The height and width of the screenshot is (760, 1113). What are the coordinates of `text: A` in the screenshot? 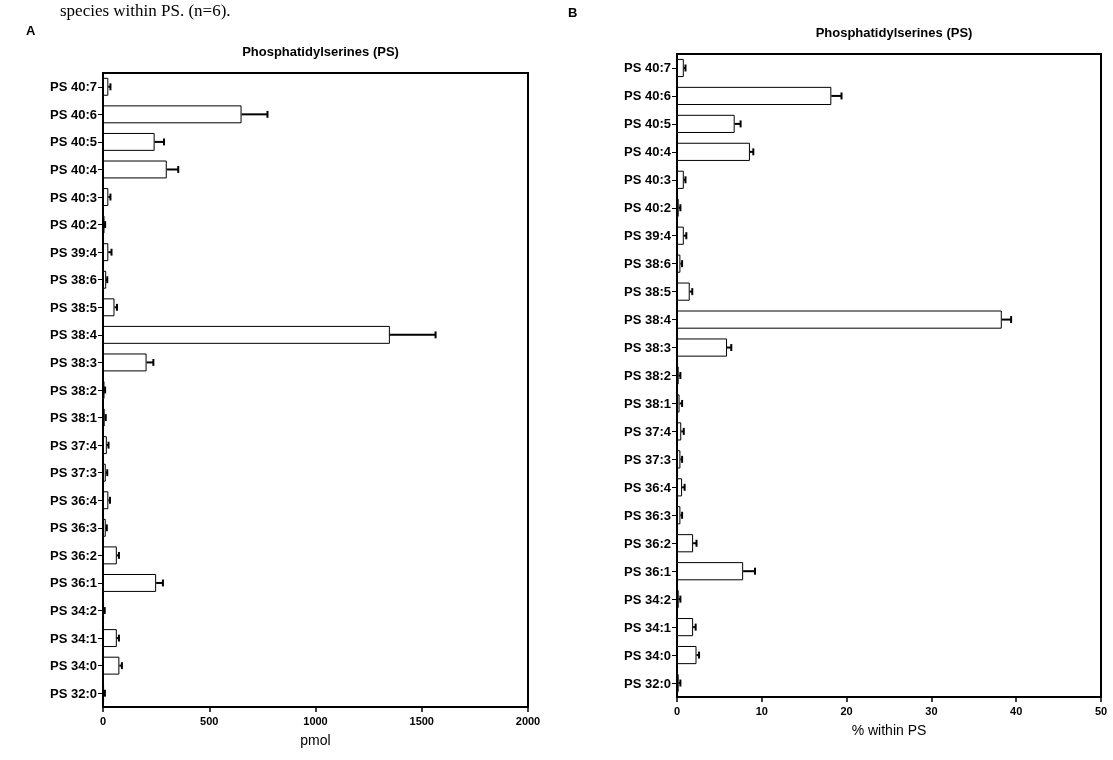 It's located at (31, 30).